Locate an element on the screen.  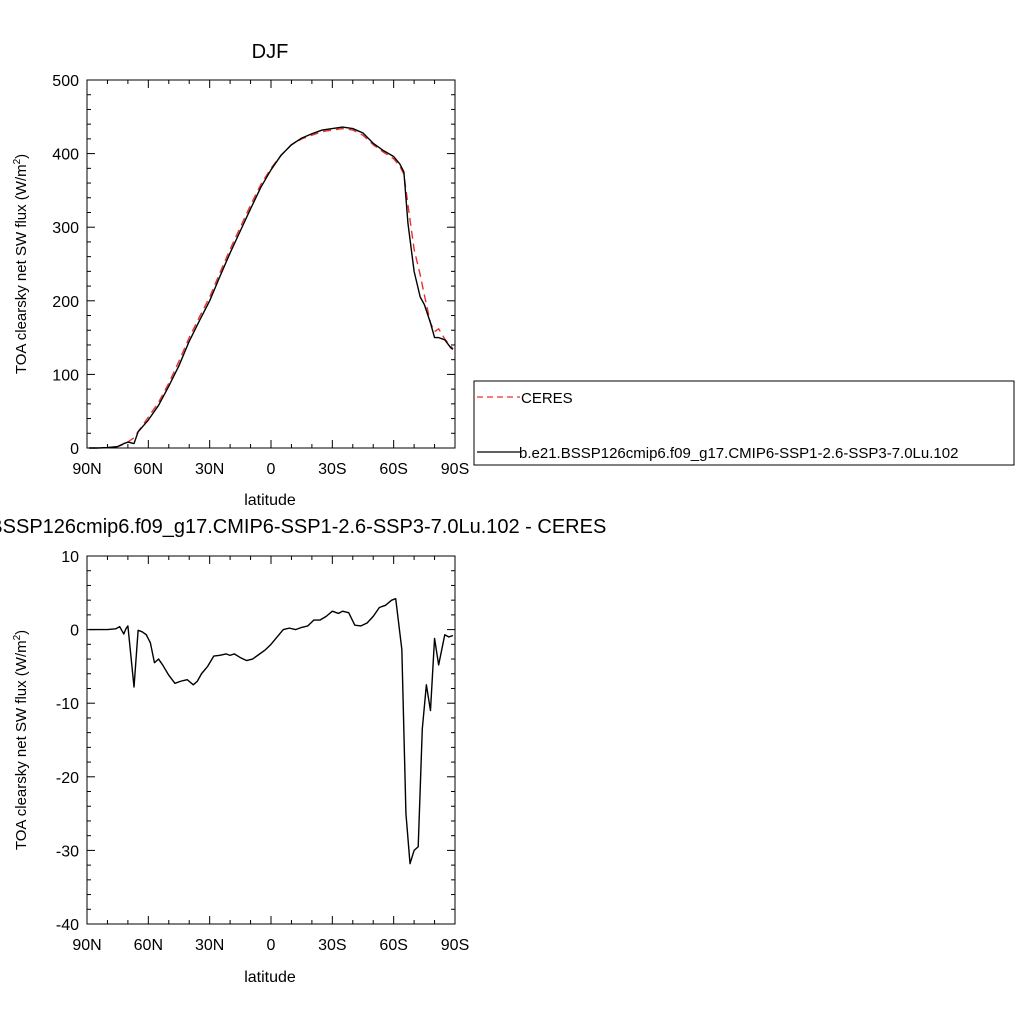
y-tick-label: 10 is located at coordinates (70, 557).